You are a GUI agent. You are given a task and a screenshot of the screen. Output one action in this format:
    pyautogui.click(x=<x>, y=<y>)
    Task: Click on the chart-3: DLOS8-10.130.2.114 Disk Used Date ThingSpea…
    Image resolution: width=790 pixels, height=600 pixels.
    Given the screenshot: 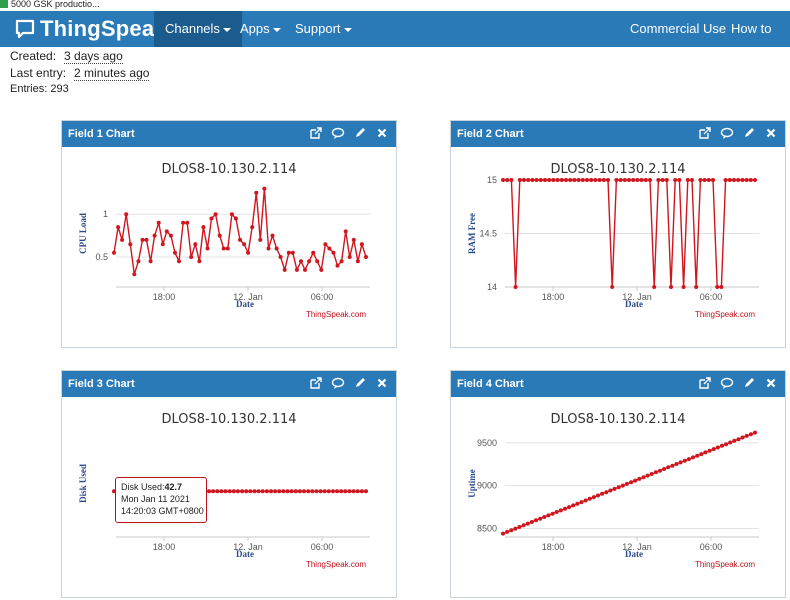 What is the action you would take?
    pyautogui.click(x=229, y=498)
    